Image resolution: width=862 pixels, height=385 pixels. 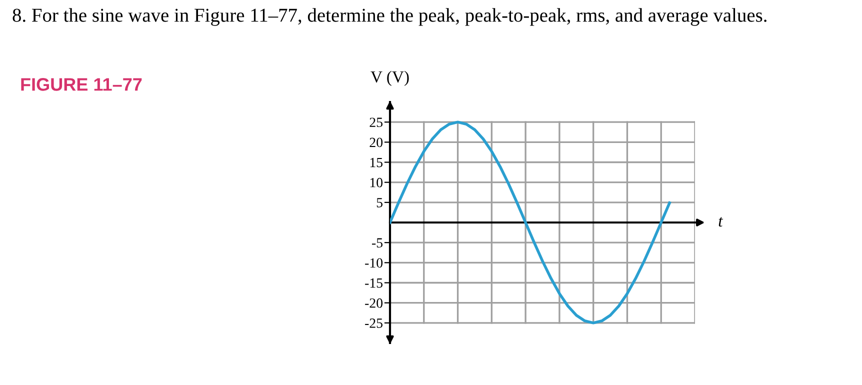 I want to click on y-tick-label: -10, so click(x=374, y=263).